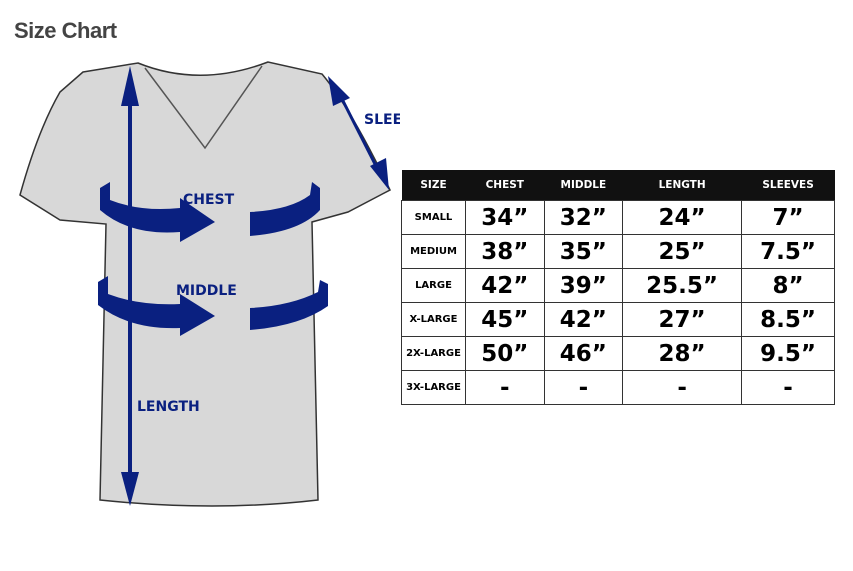 Image resolution: width=853 pixels, height=571 pixels. What do you see at coordinates (433, 185) in the screenshot?
I see `header-size: SIZE` at bounding box center [433, 185].